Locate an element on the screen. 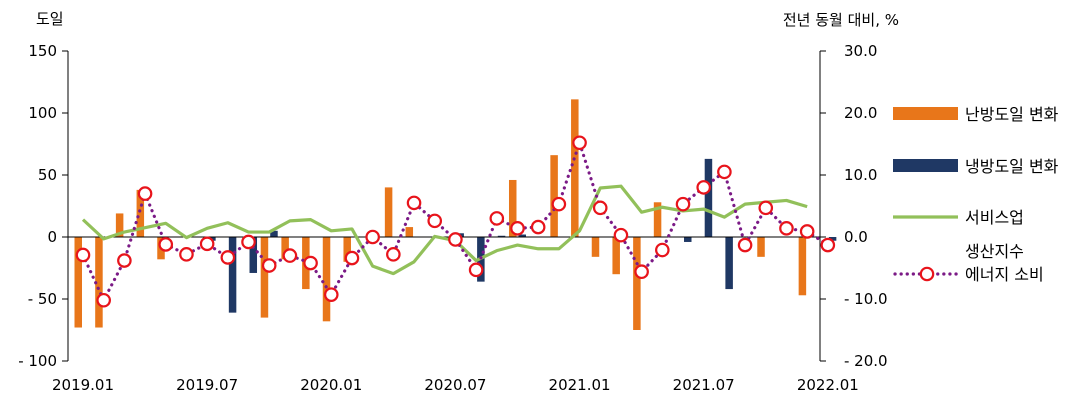 The width and height of the screenshot is (1089, 400). right-tick-label: 30.0 is located at coordinates (860, 51).